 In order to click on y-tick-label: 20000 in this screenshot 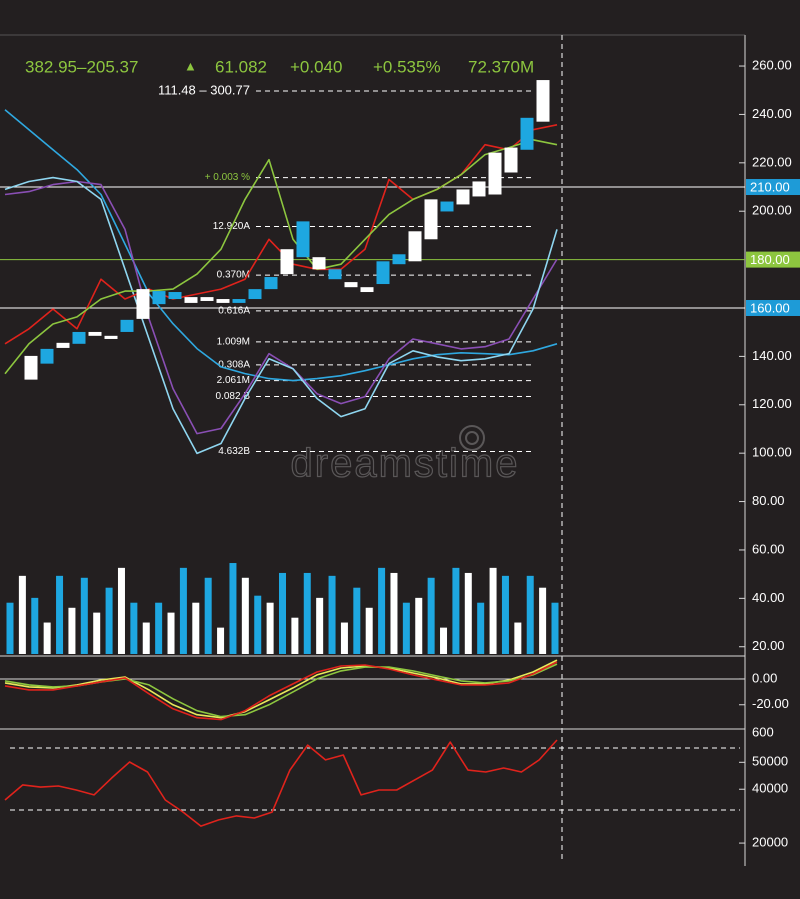, I will do `click(770, 842)`.